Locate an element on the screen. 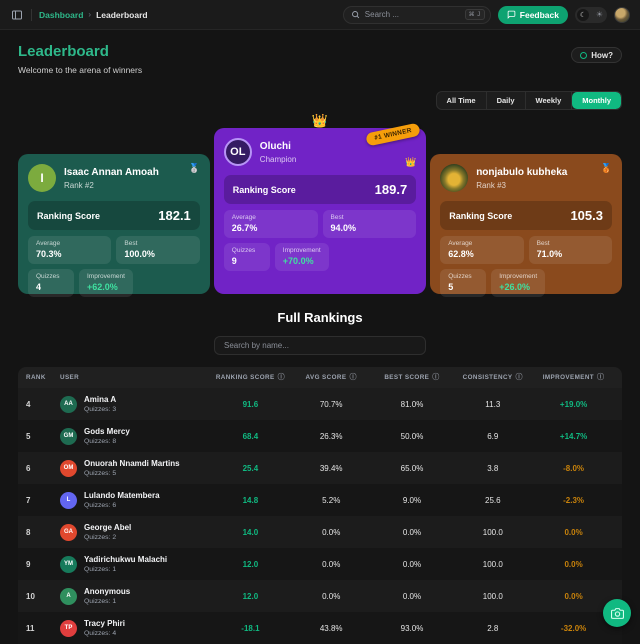 The height and width of the screenshot is (644, 640). row-quizzes: Quizzes: 6 is located at coordinates (100, 505).